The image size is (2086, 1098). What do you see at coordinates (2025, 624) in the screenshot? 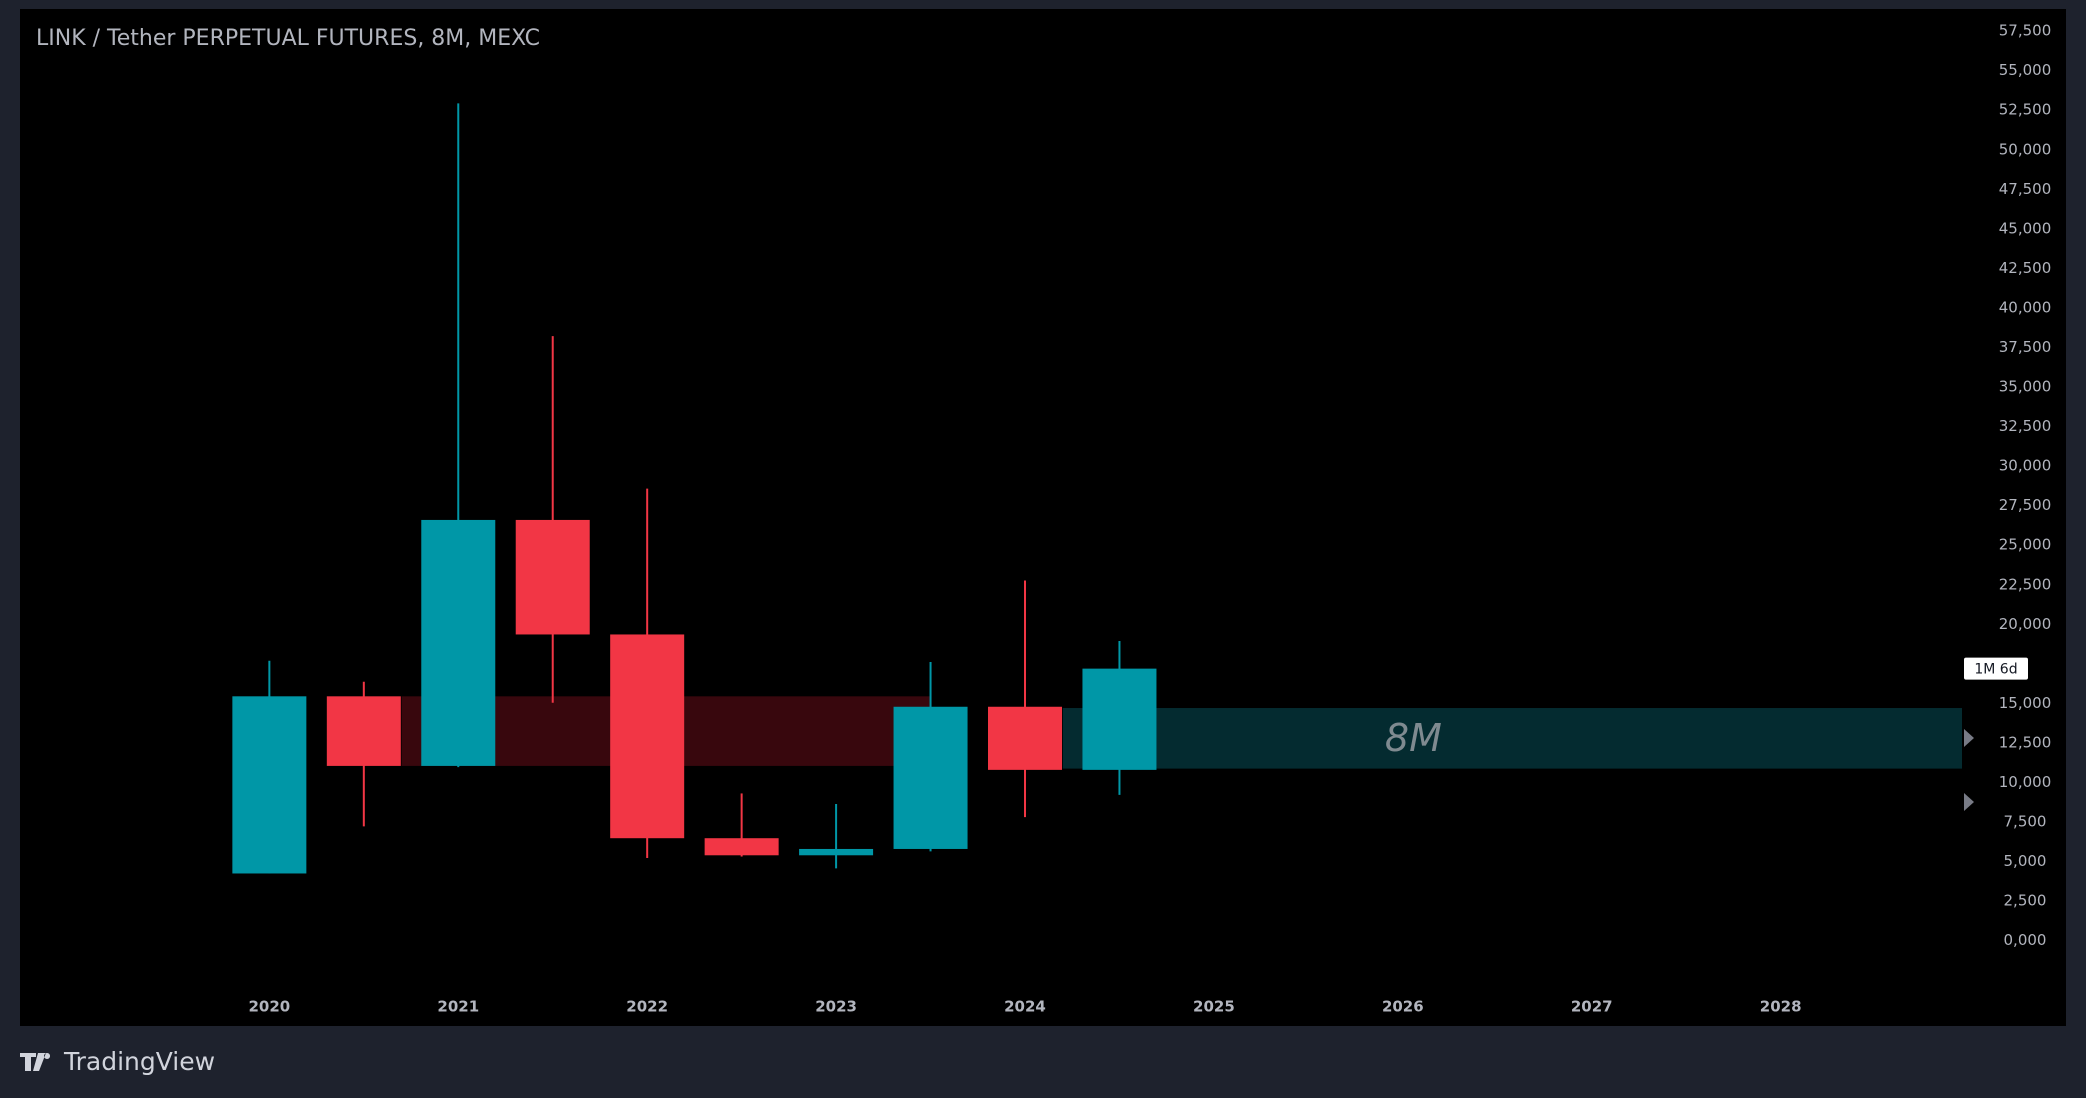
I see `y-tick-label: 20,000` at bounding box center [2025, 624].